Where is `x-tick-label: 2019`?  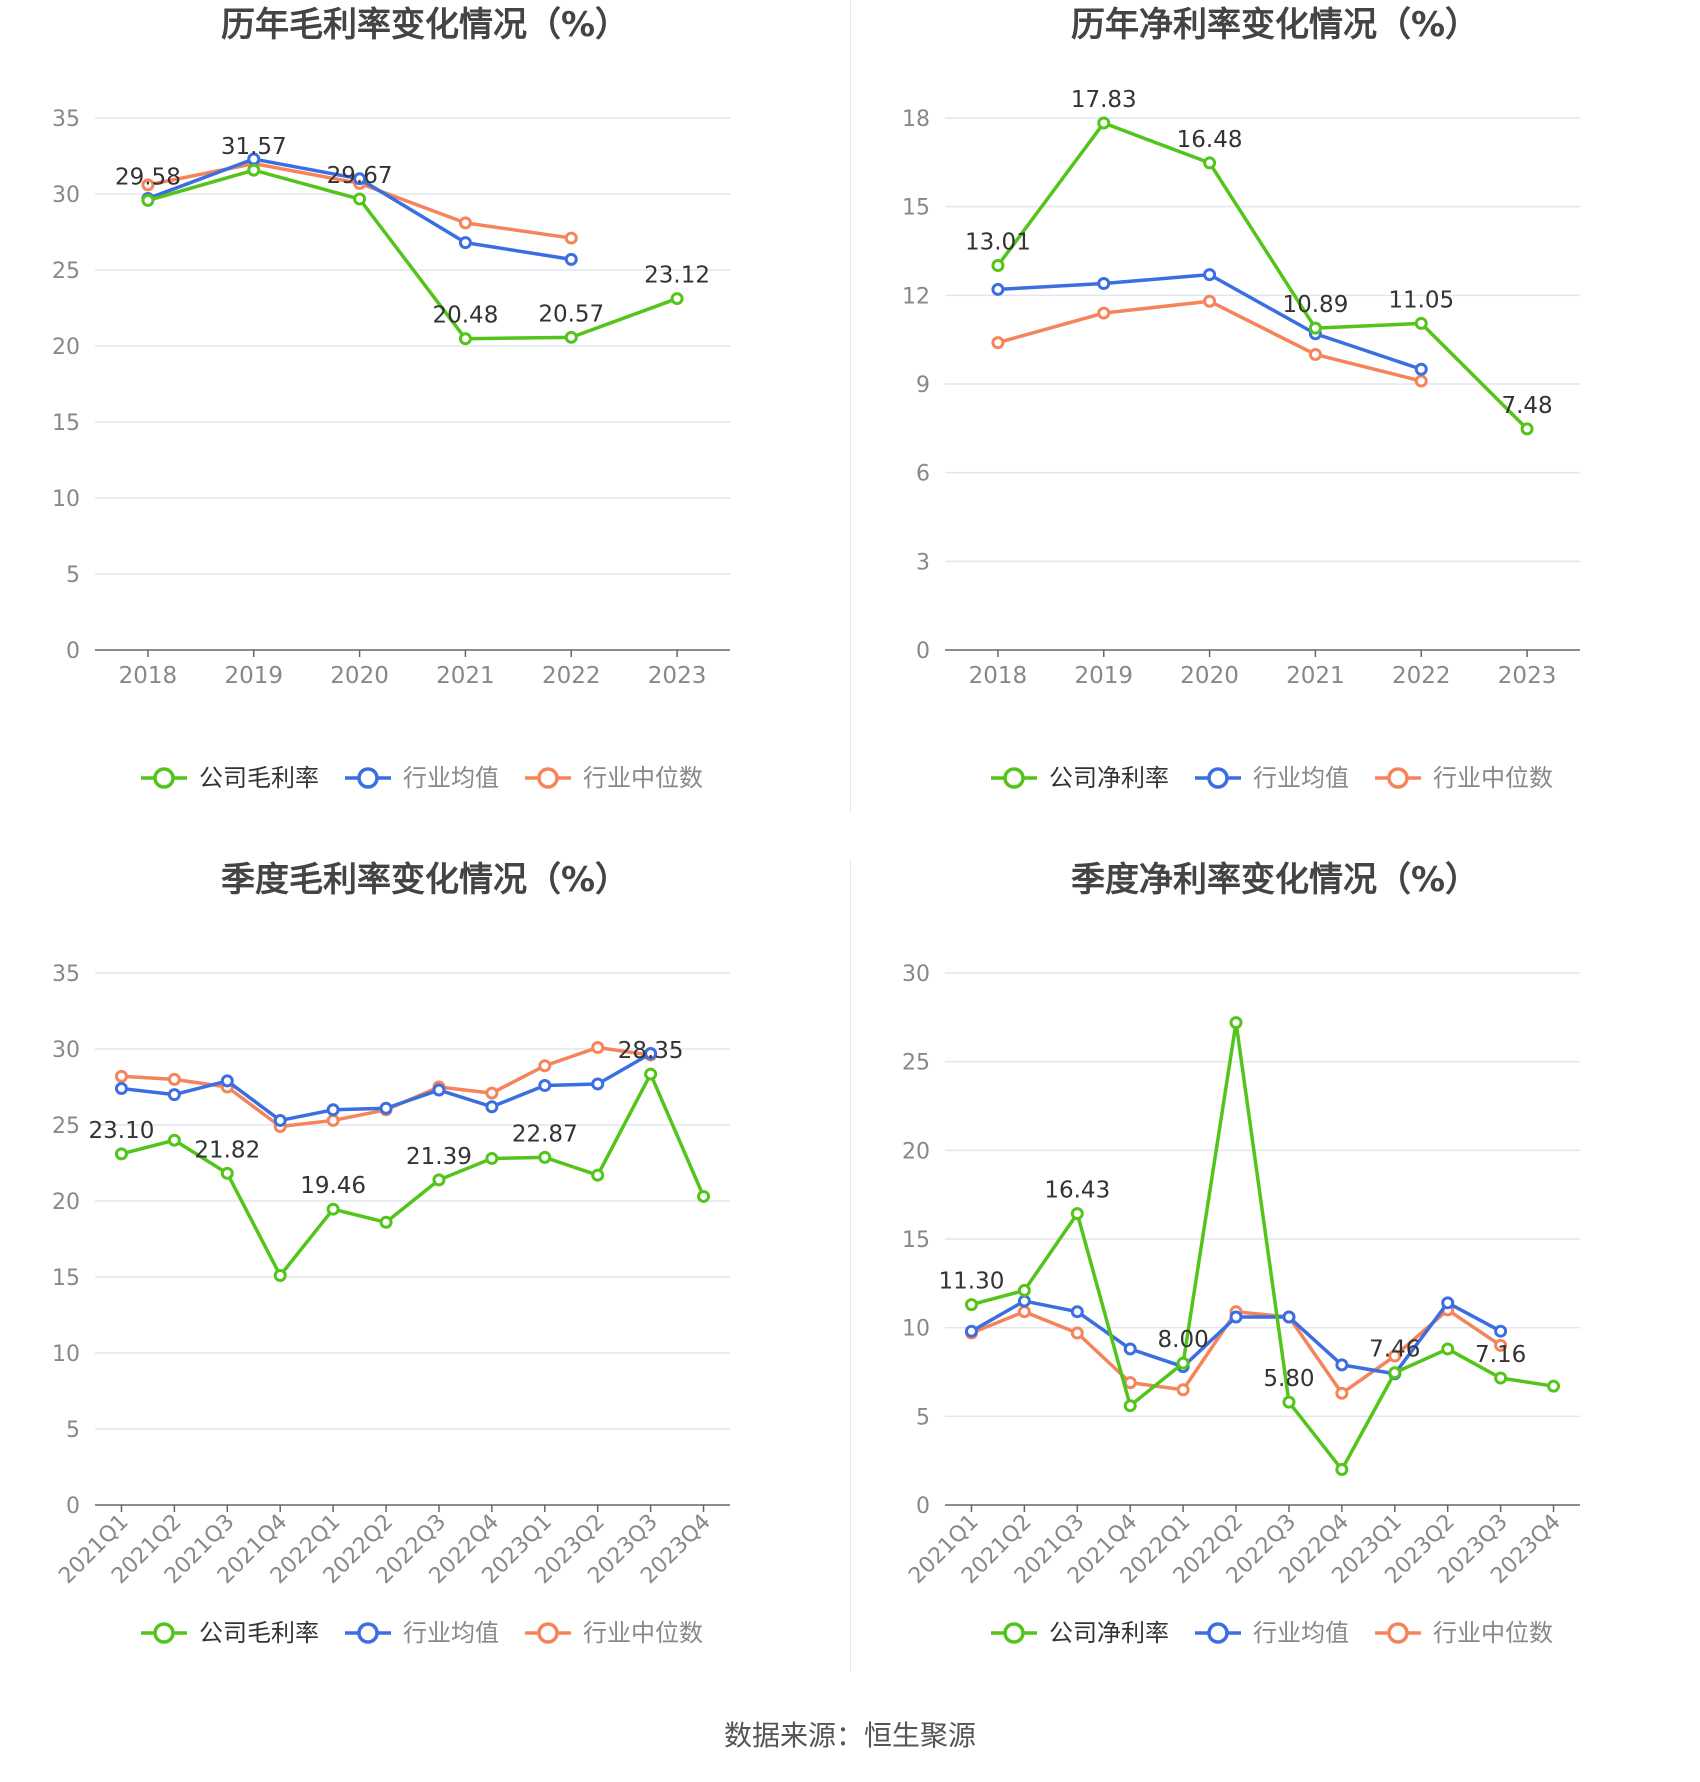
x-tick-label: 2019 is located at coordinates (253, 676).